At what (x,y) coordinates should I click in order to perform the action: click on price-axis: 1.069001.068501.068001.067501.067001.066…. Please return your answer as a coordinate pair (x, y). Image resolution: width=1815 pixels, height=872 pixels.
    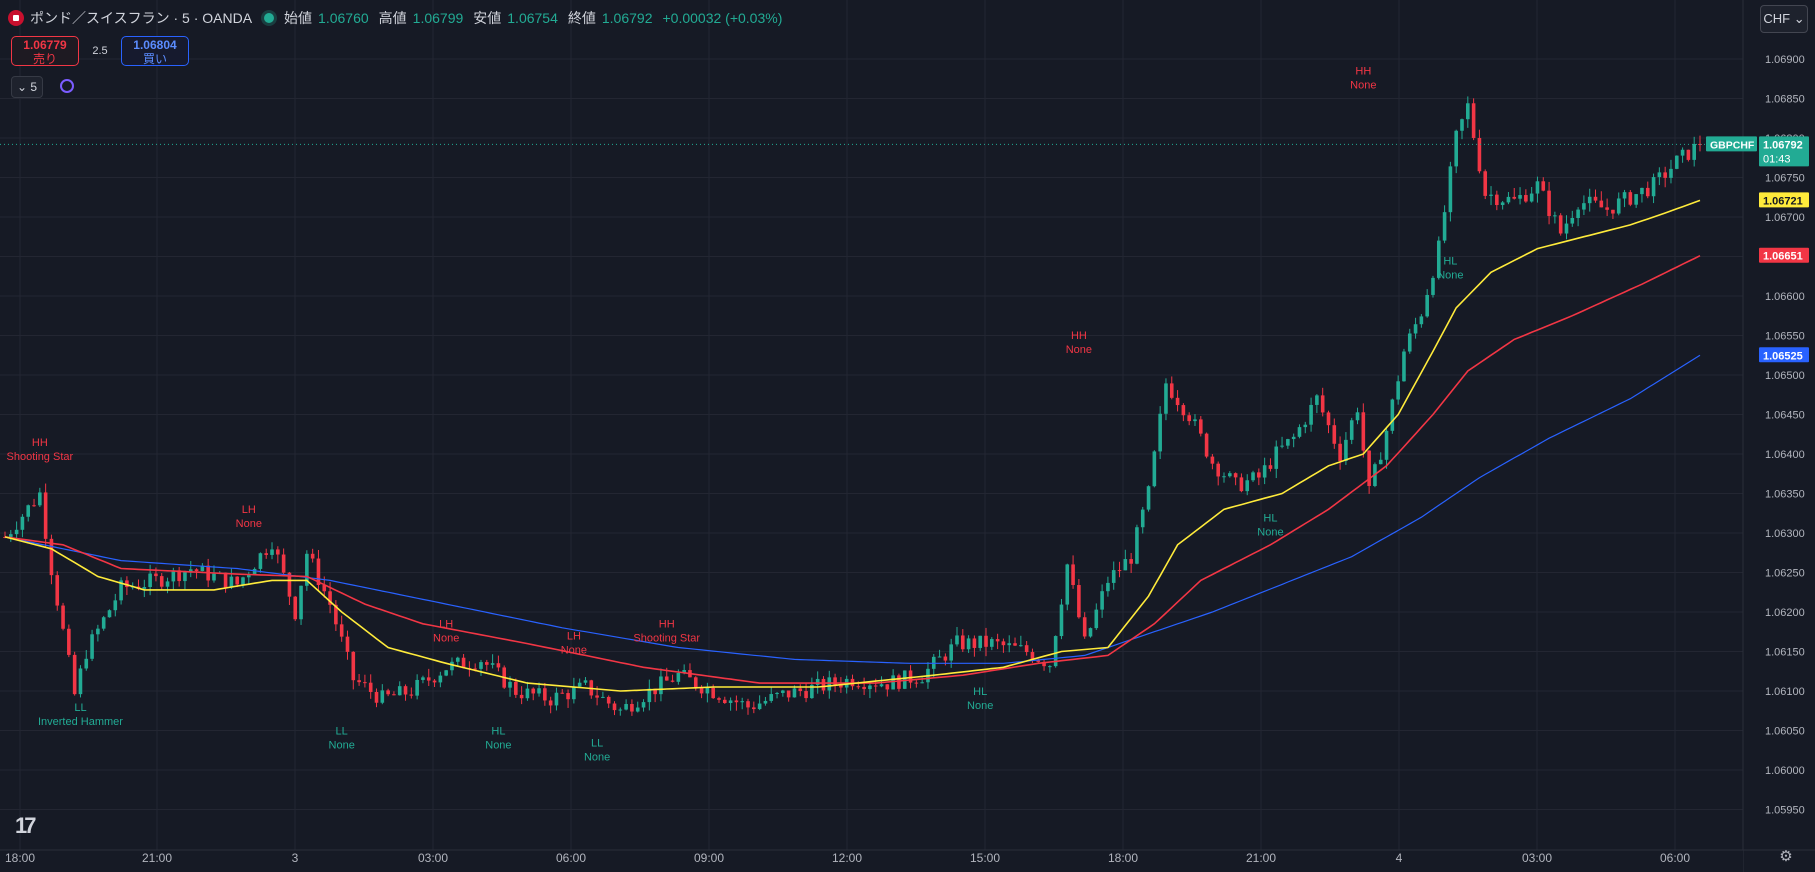
    Looking at the image, I should click on (1760, 436).